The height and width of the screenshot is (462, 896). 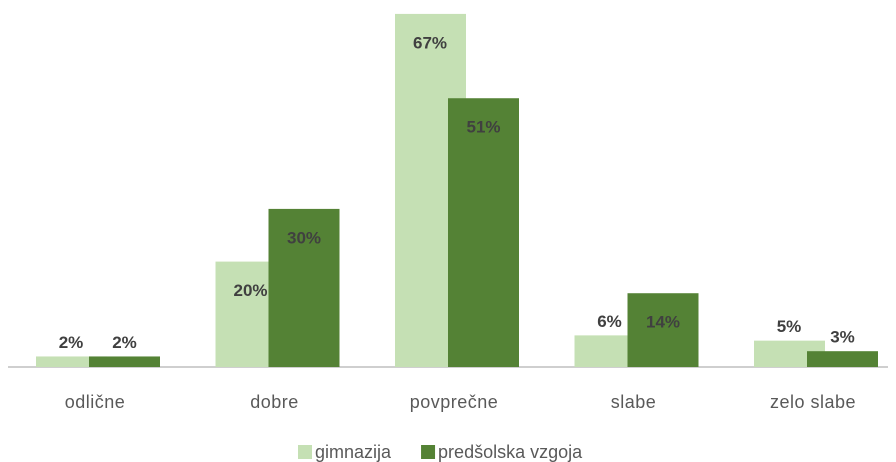 What do you see at coordinates (813, 402) in the screenshot?
I see `x-tick-label: zelo slabe` at bounding box center [813, 402].